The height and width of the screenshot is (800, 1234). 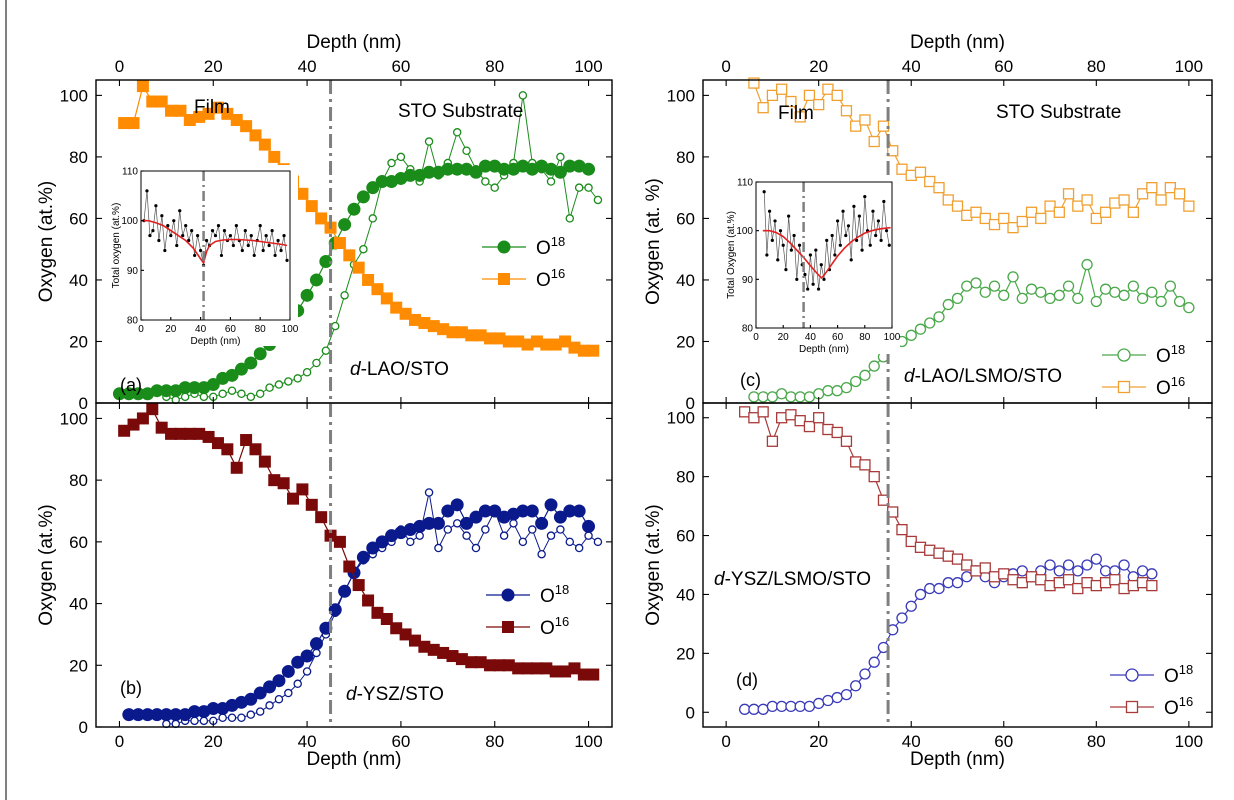 I want to click on x-tick-label: 20, so click(x=213, y=741).